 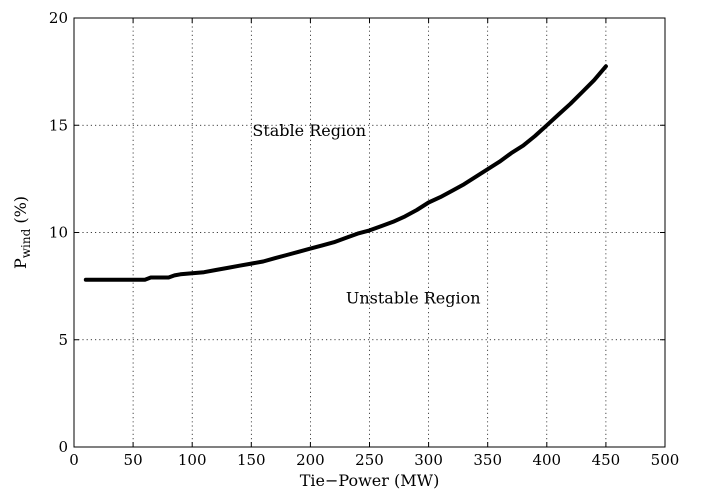 What do you see at coordinates (58, 18) in the screenshot?
I see `y-tick-label: 20` at bounding box center [58, 18].